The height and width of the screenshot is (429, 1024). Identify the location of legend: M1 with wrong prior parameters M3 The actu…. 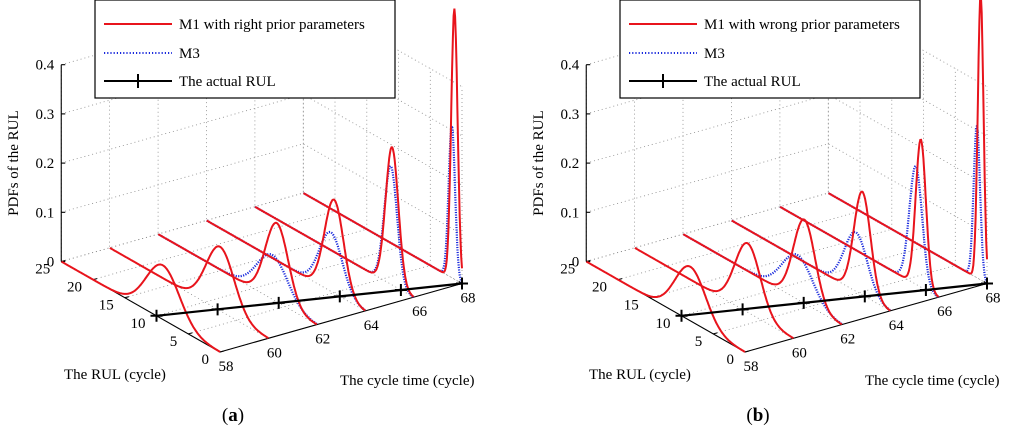
(770, 49).